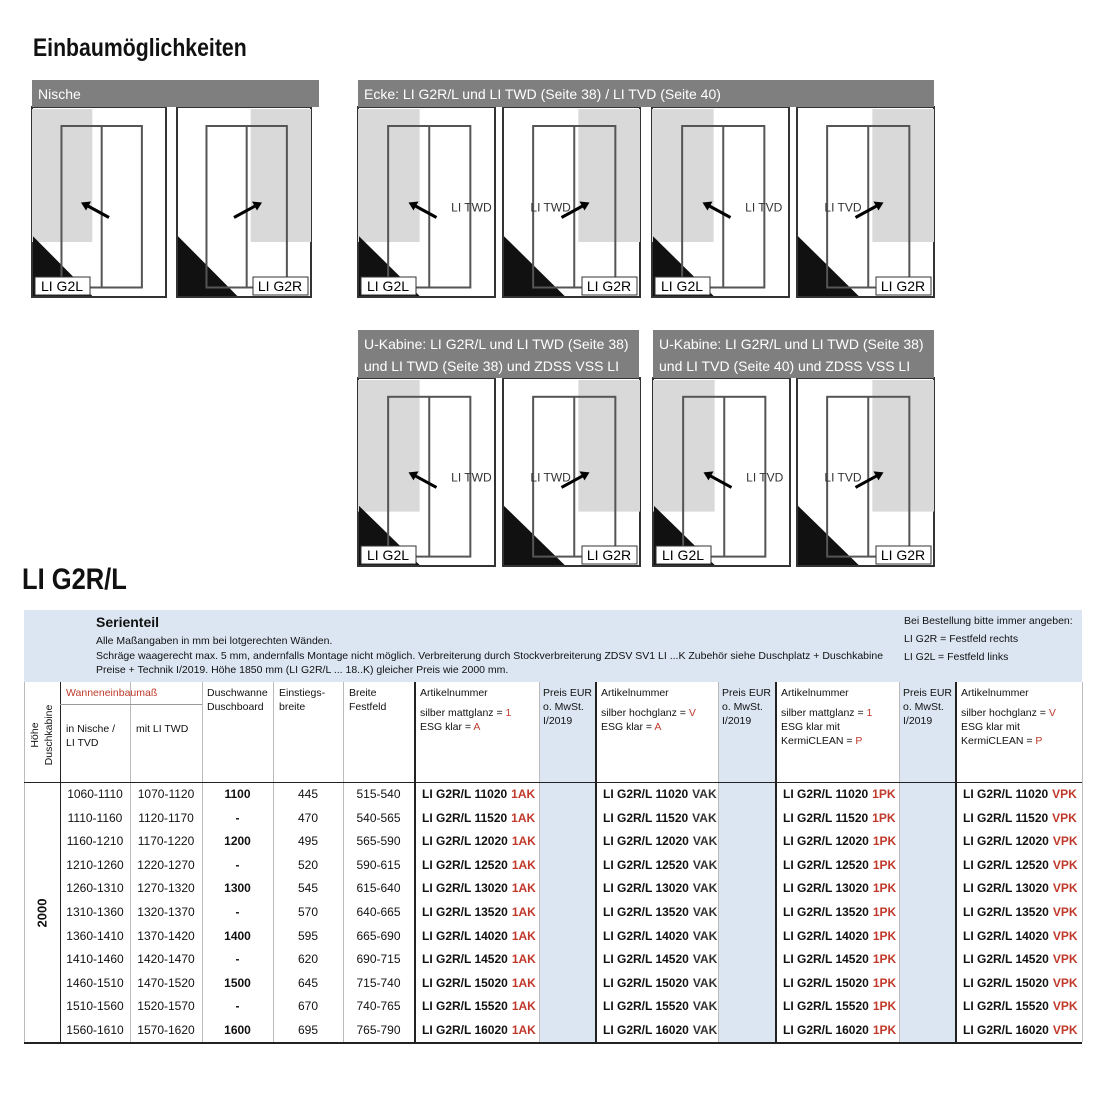 The image size is (1098, 1098). What do you see at coordinates (166, 935) in the screenshot?
I see `cell: 1370-1420` at bounding box center [166, 935].